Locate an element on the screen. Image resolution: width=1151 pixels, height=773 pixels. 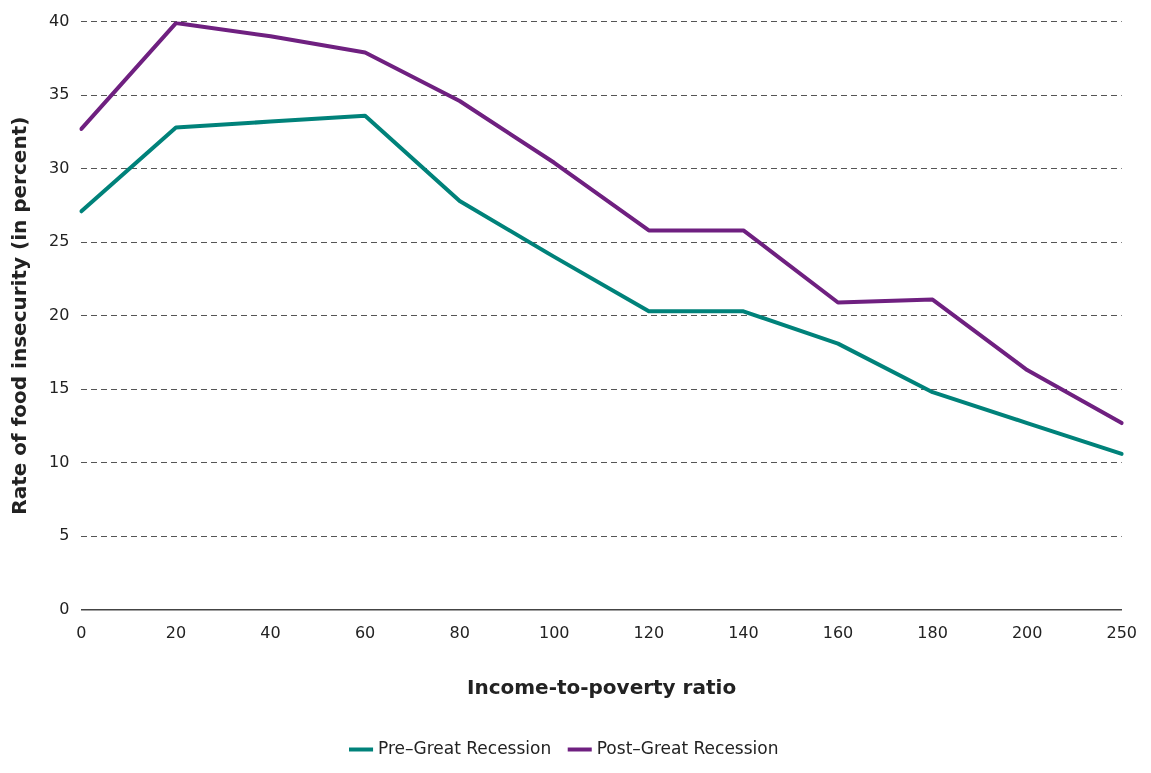
x-tick-label: 160 is located at coordinates (838, 632).